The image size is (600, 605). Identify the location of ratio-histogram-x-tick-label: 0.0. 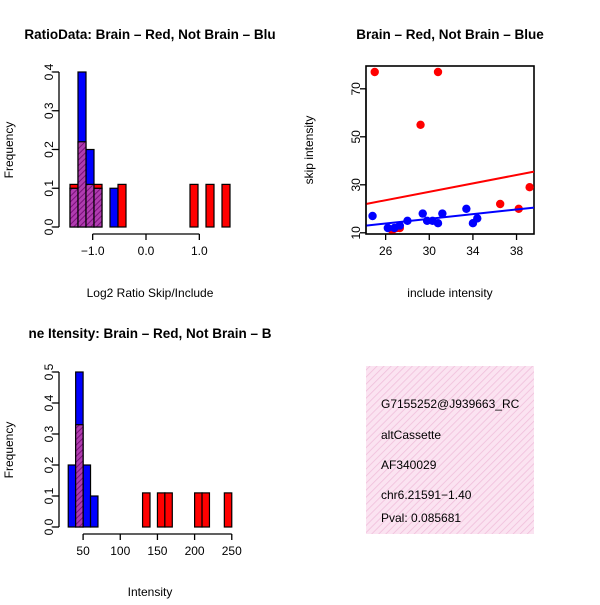
(146, 251).